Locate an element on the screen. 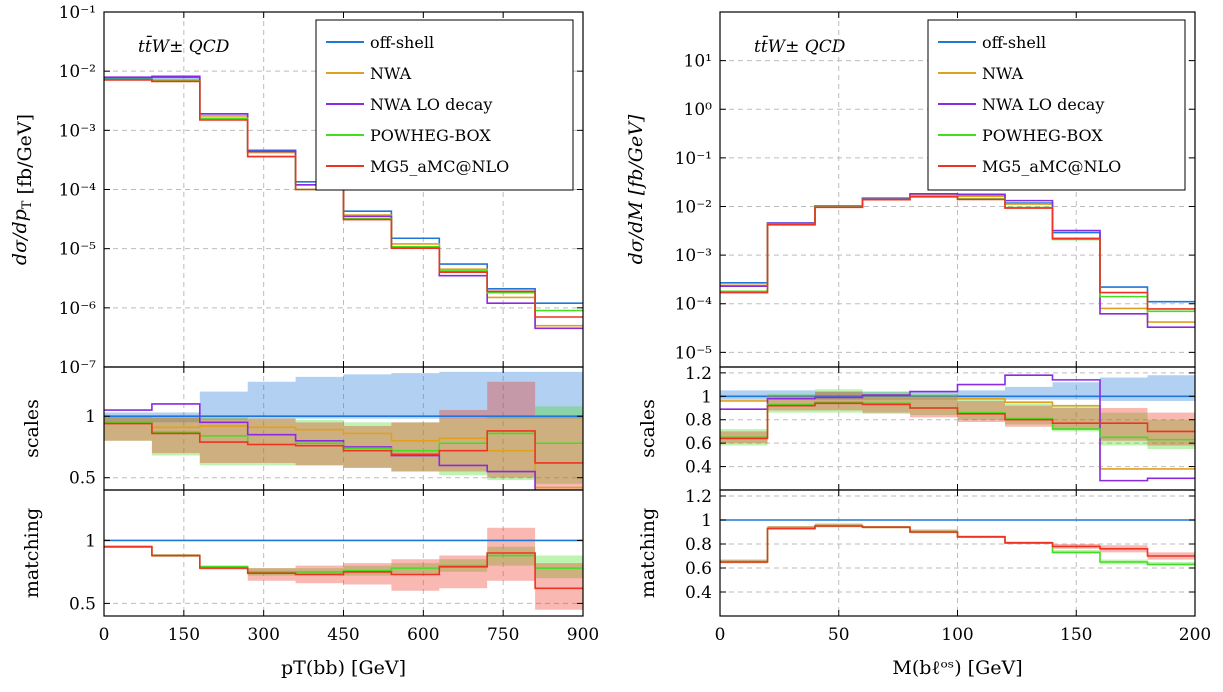 The image size is (1223, 692). panel-scales: 1.2 1 0.8 0.6 0.4 scales is located at coordinates (916, 427).